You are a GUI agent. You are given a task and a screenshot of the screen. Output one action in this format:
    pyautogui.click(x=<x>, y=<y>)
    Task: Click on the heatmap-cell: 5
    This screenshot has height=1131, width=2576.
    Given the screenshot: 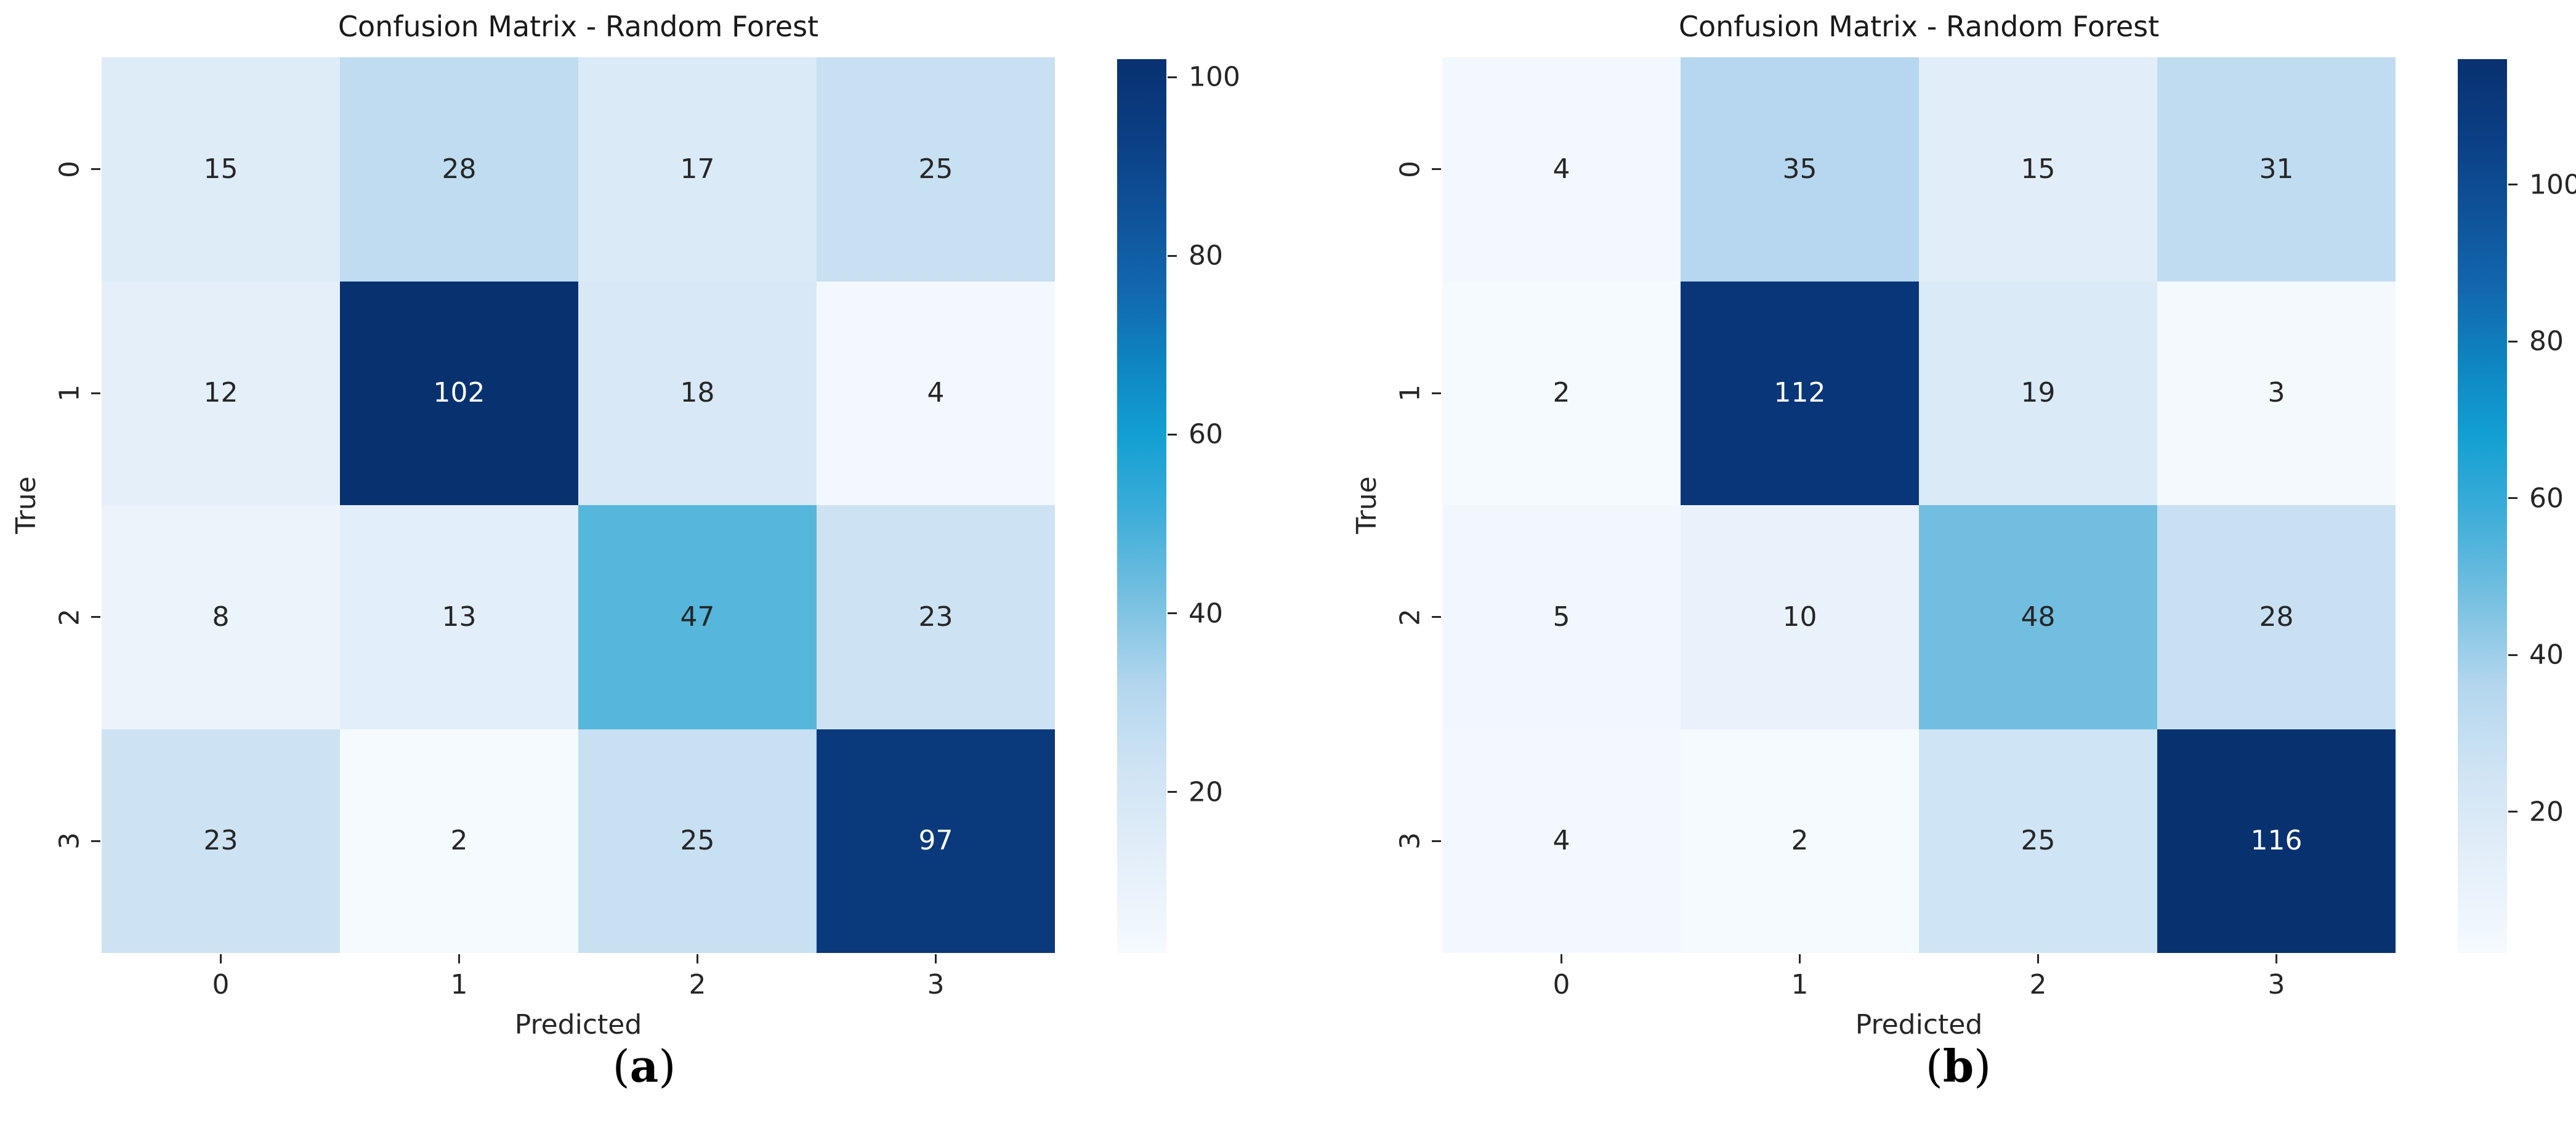 What is the action you would take?
    pyautogui.click(x=1561, y=617)
    